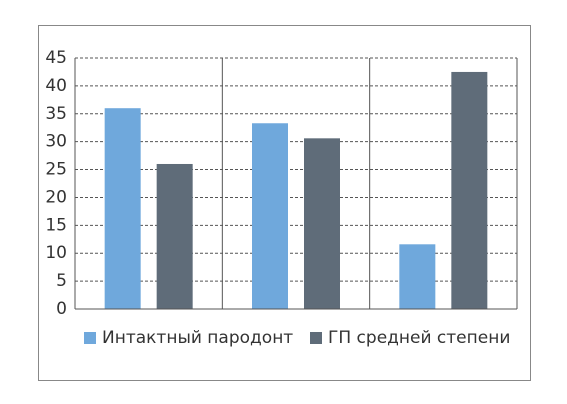 This screenshot has width=567, height=404. I want to click on legend-label: Интактный пародонт, so click(197, 338).